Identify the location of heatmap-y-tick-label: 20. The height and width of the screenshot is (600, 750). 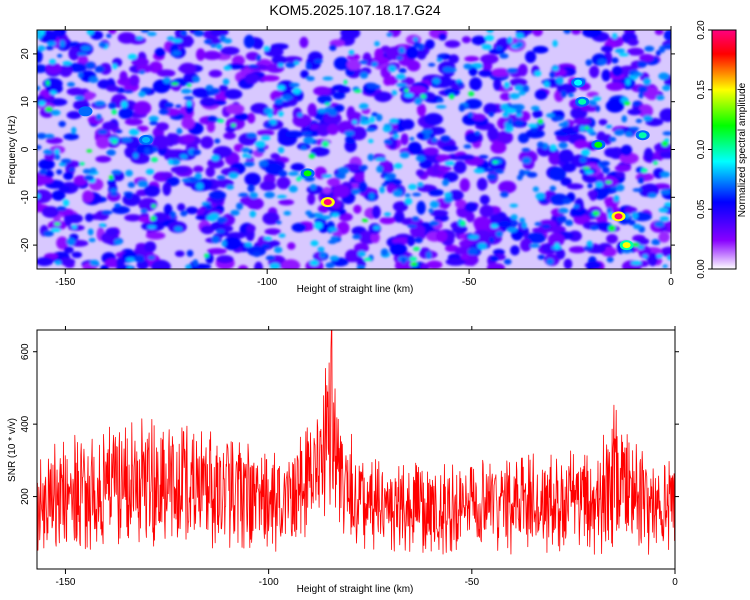
(25, 54).